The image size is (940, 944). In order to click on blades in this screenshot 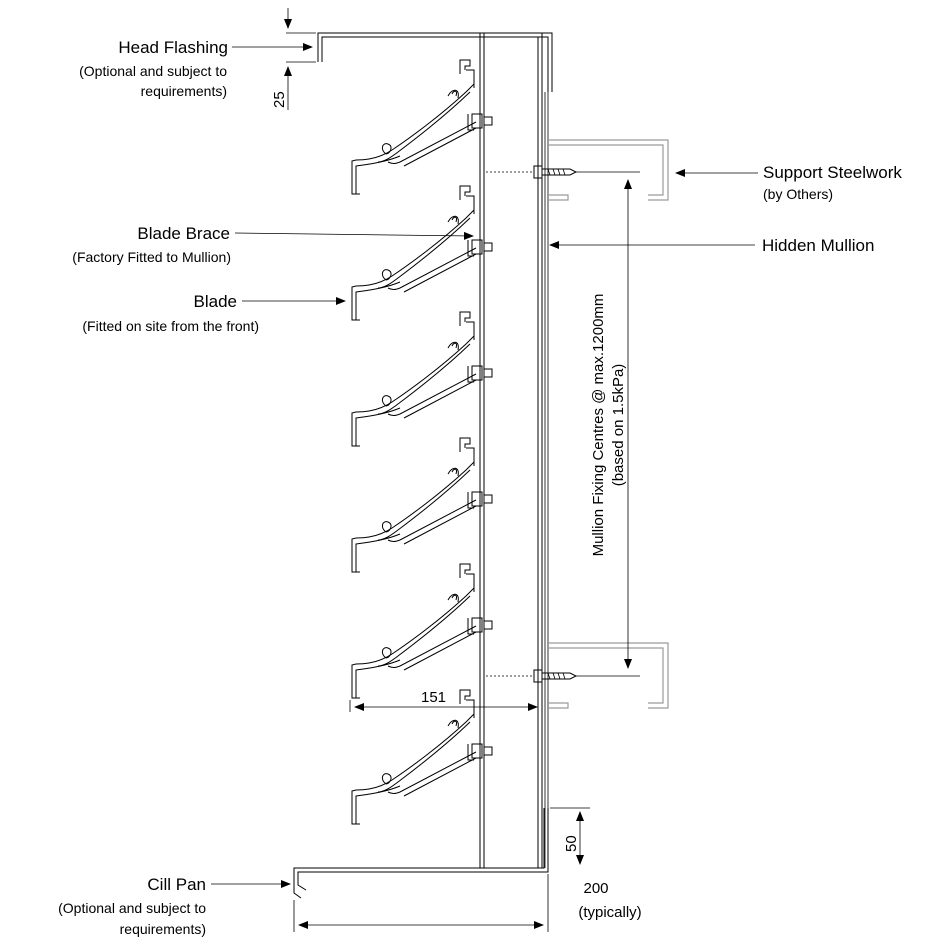, I will do `click(422, 442)`.